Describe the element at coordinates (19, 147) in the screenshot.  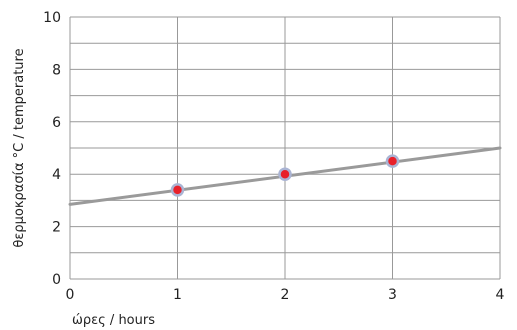
I see `y-axis-title: θερμοκρασία °C / temperature` at that location.